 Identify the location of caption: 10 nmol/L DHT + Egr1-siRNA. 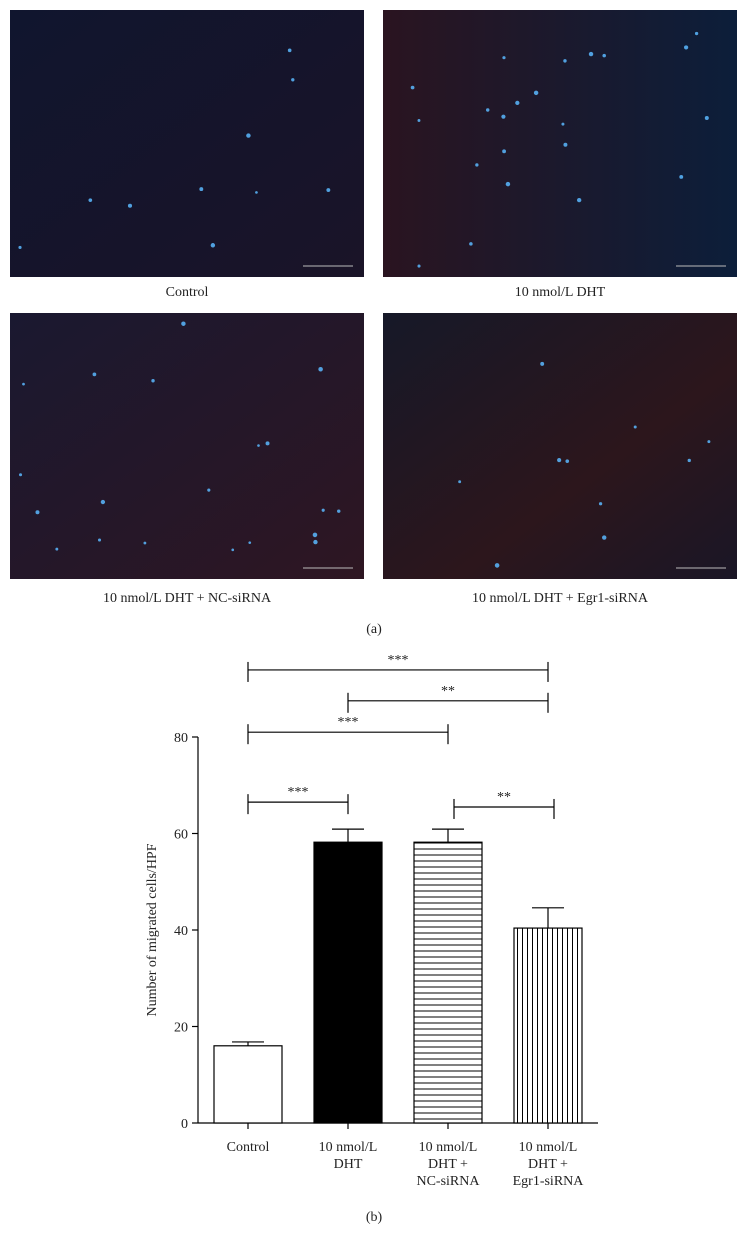
(560, 598).